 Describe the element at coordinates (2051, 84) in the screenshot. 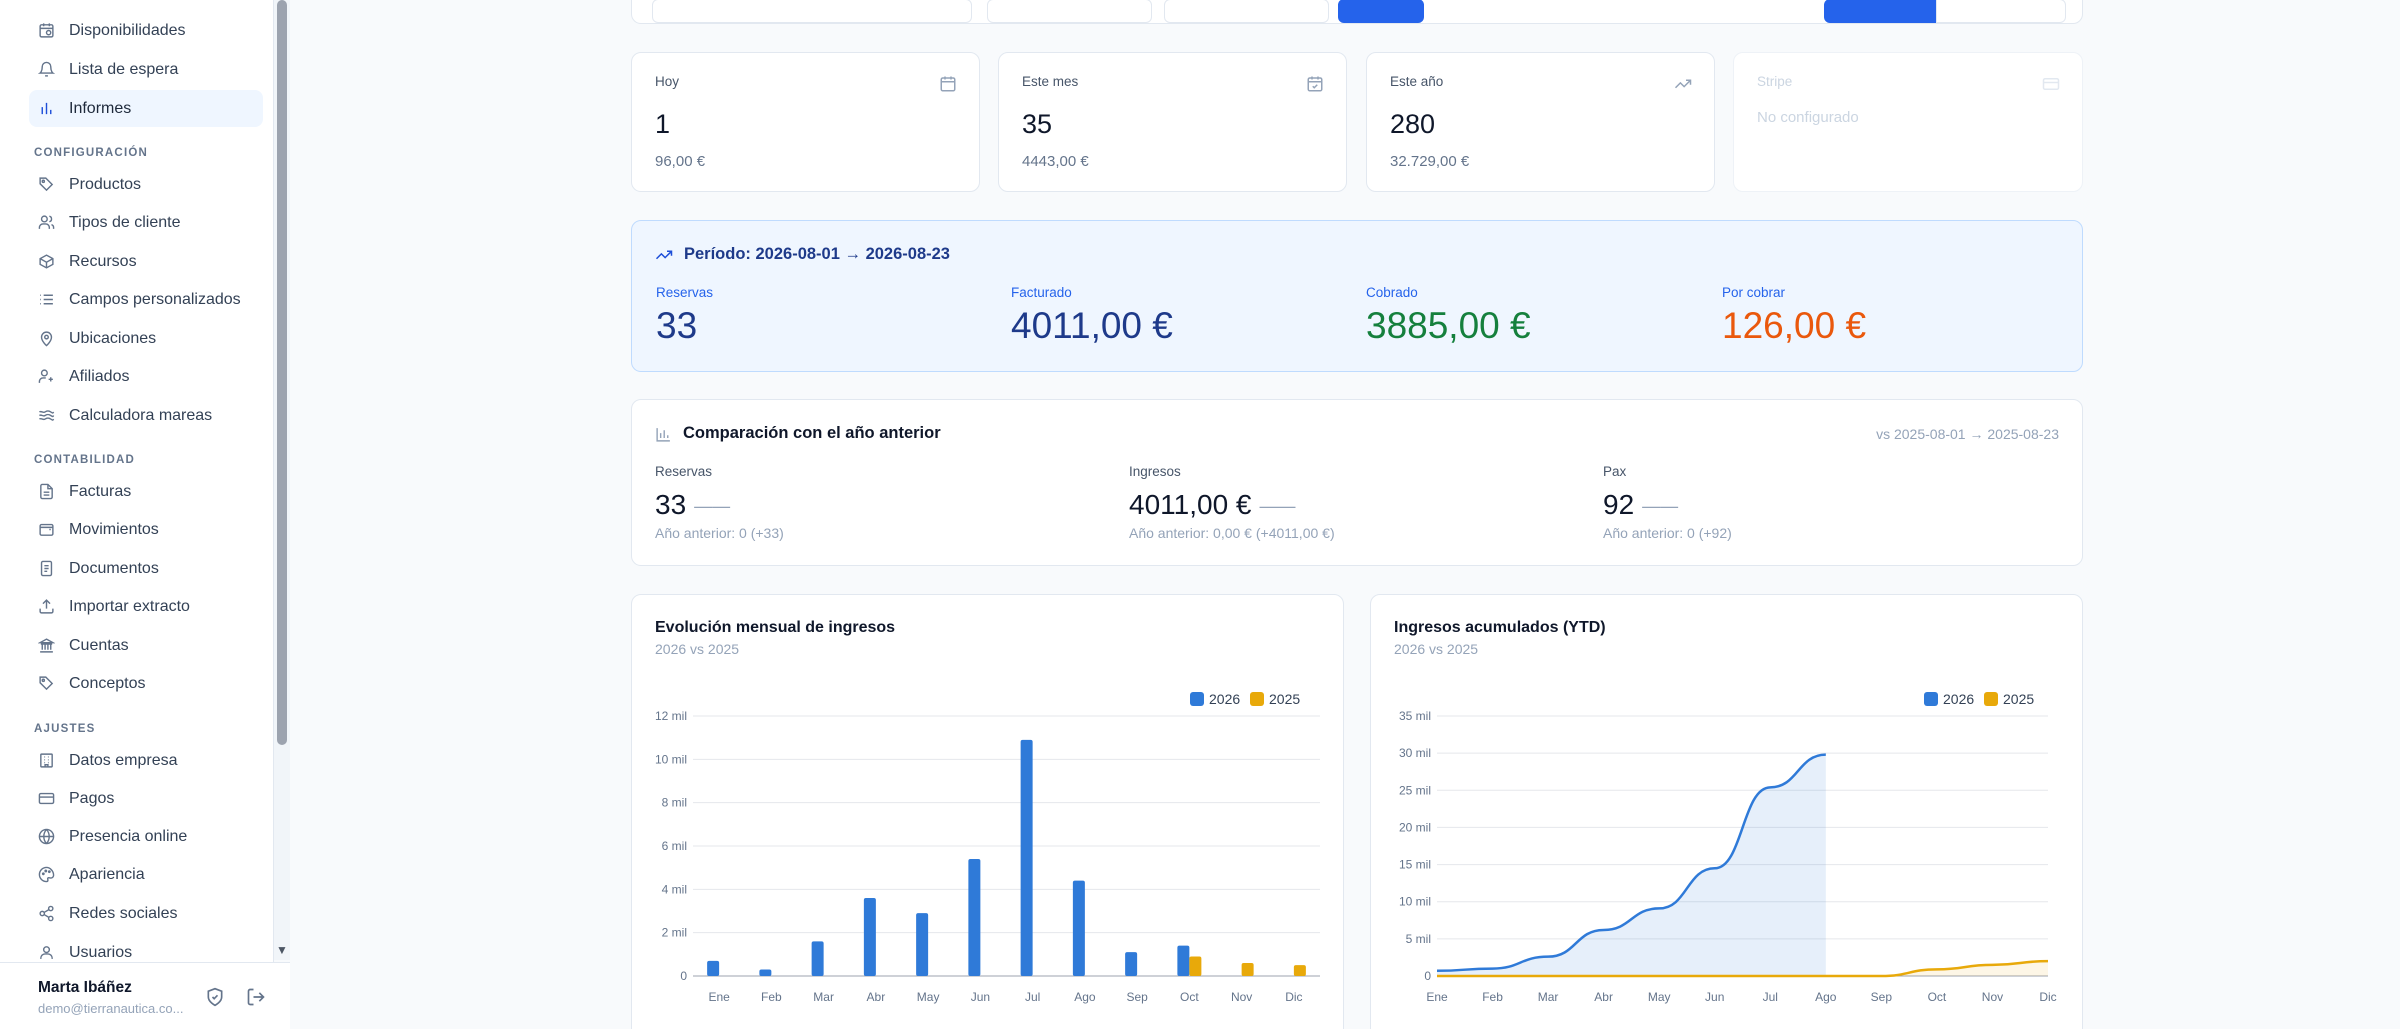

I see `credit-card-icon` at that location.